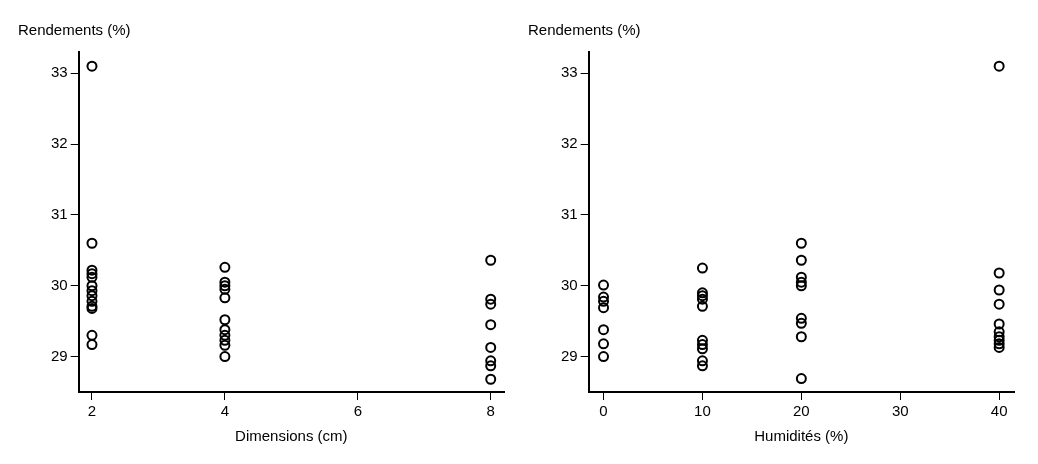 Image resolution: width=1038 pixels, height=464 pixels. Describe the element at coordinates (801, 411) in the screenshot. I see `x-tick-label: 20` at that location.